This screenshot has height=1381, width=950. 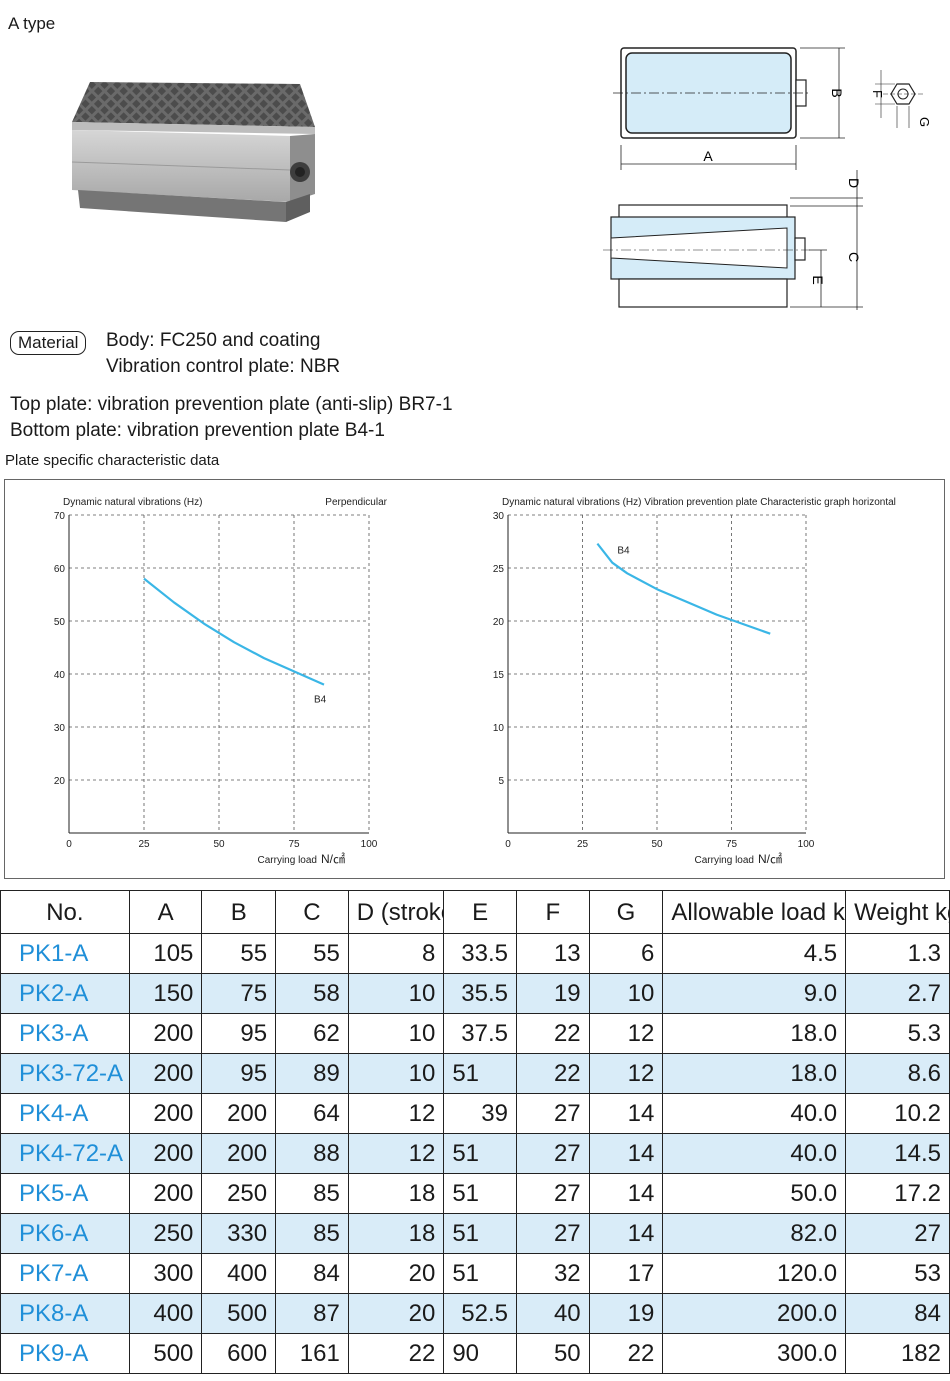 I want to click on series-label: B4, so click(x=320, y=700).